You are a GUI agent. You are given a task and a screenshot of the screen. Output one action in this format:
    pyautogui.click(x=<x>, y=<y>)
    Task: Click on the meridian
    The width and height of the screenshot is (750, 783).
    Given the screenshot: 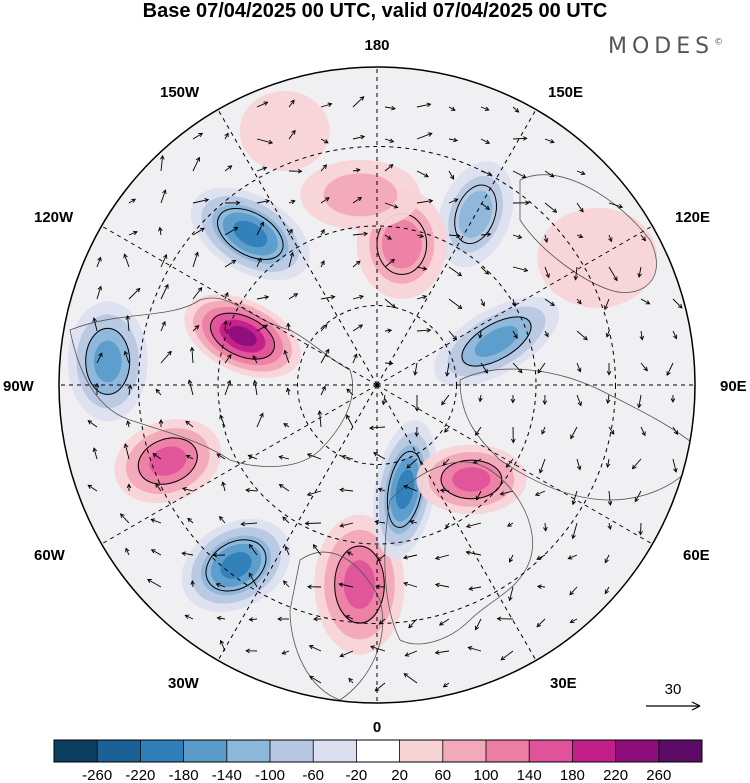 What is the action you would take?
    pyautogui.click(x=297, y=247)
    